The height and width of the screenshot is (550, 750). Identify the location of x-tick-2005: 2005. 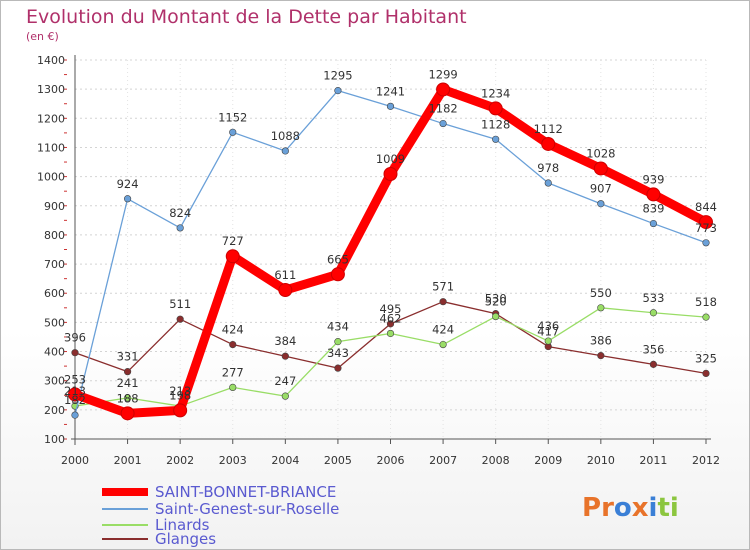
(338, 460).